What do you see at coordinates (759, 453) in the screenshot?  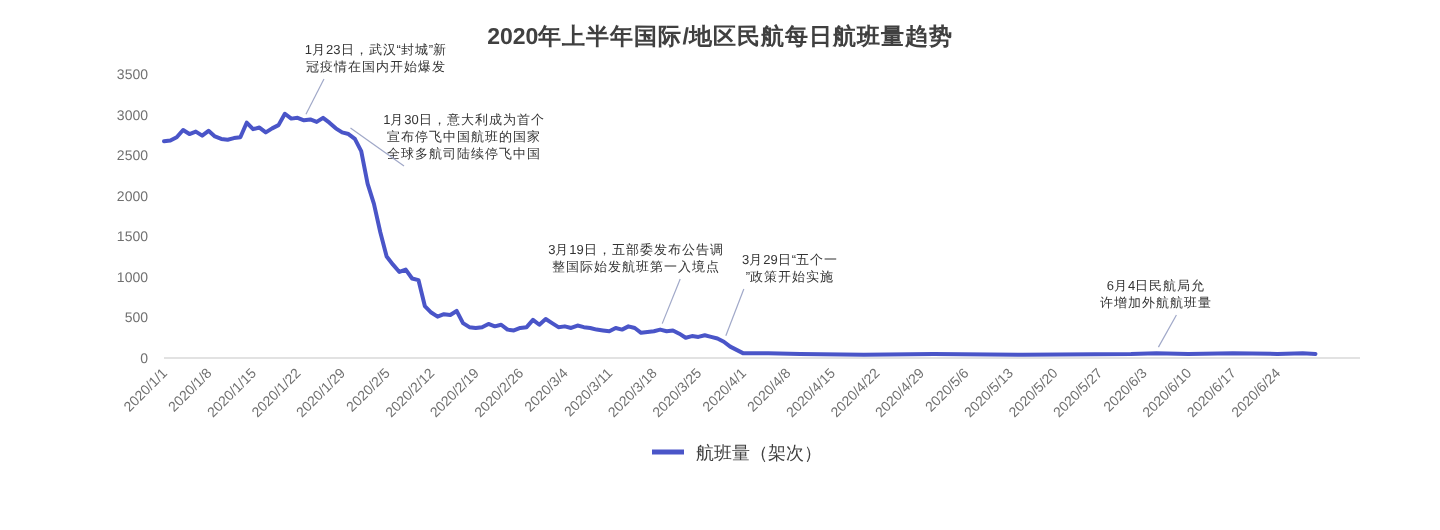 I see `legend-label: 航班量（架次）` at bounding box center [759, 453].